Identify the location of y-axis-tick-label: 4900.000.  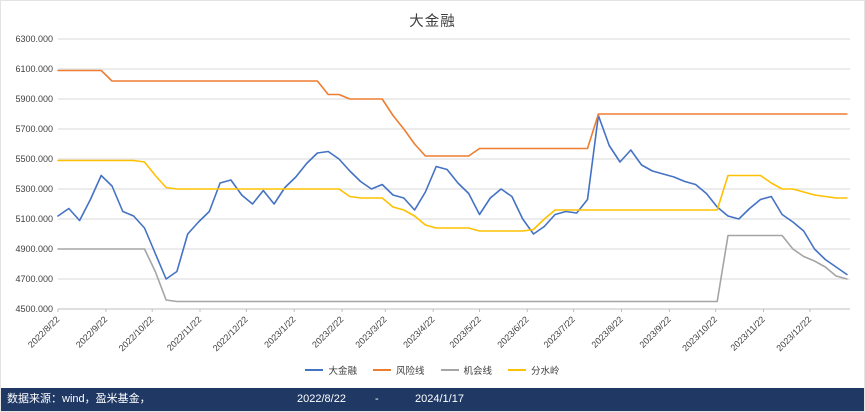
(34, 249).